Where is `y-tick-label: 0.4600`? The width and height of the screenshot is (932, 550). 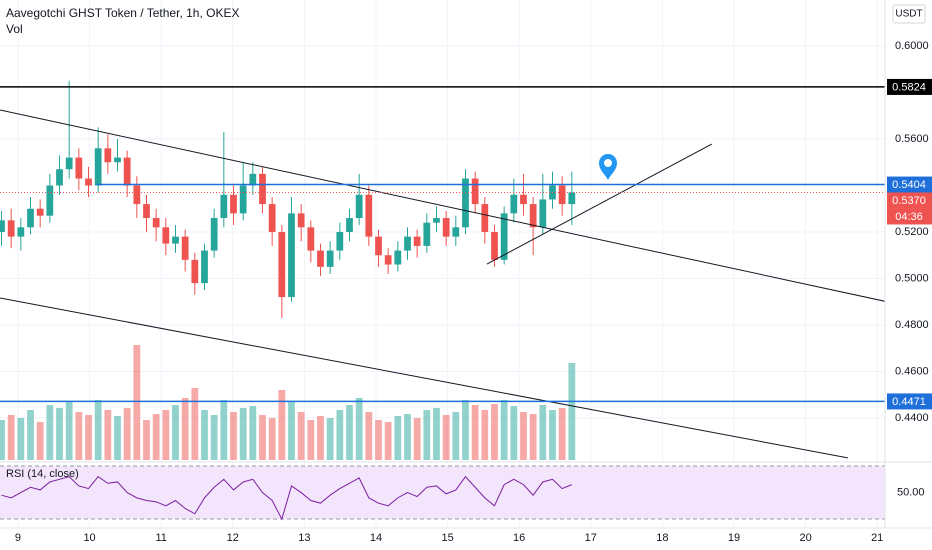 y-tick-label: 0.4600 is located at coordinates (912, 371).